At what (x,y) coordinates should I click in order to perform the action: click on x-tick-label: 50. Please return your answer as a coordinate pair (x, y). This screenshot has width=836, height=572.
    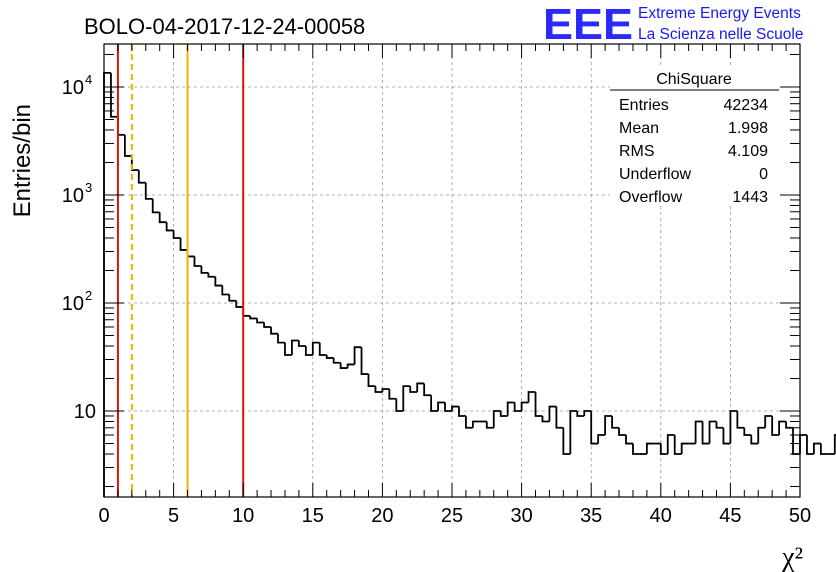
    Looking at the image, I should click on (800, 516).